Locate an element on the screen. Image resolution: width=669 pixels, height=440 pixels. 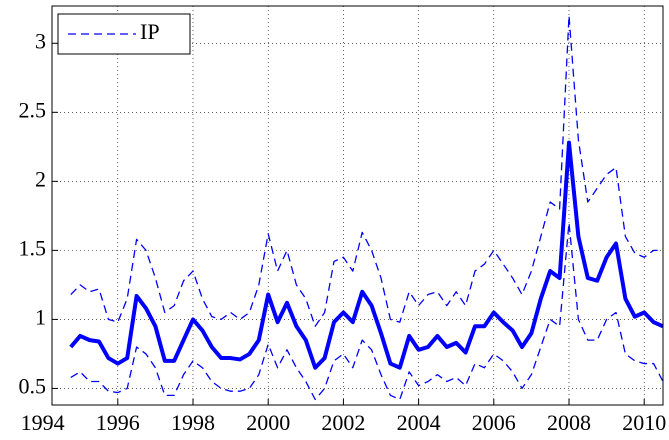
y-tick-label: 1.5 is located at coordinates (33, 247).